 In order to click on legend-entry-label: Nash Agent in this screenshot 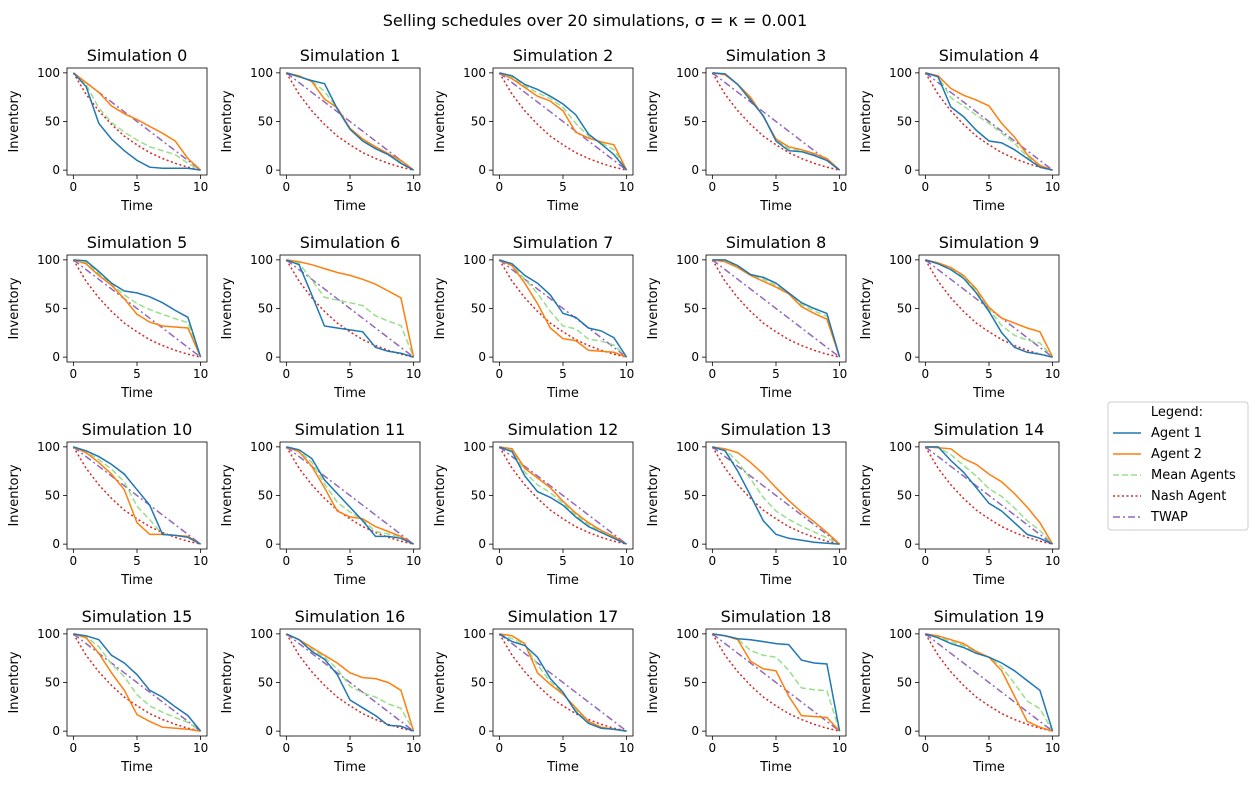, I will do `click(1188, 496)`.